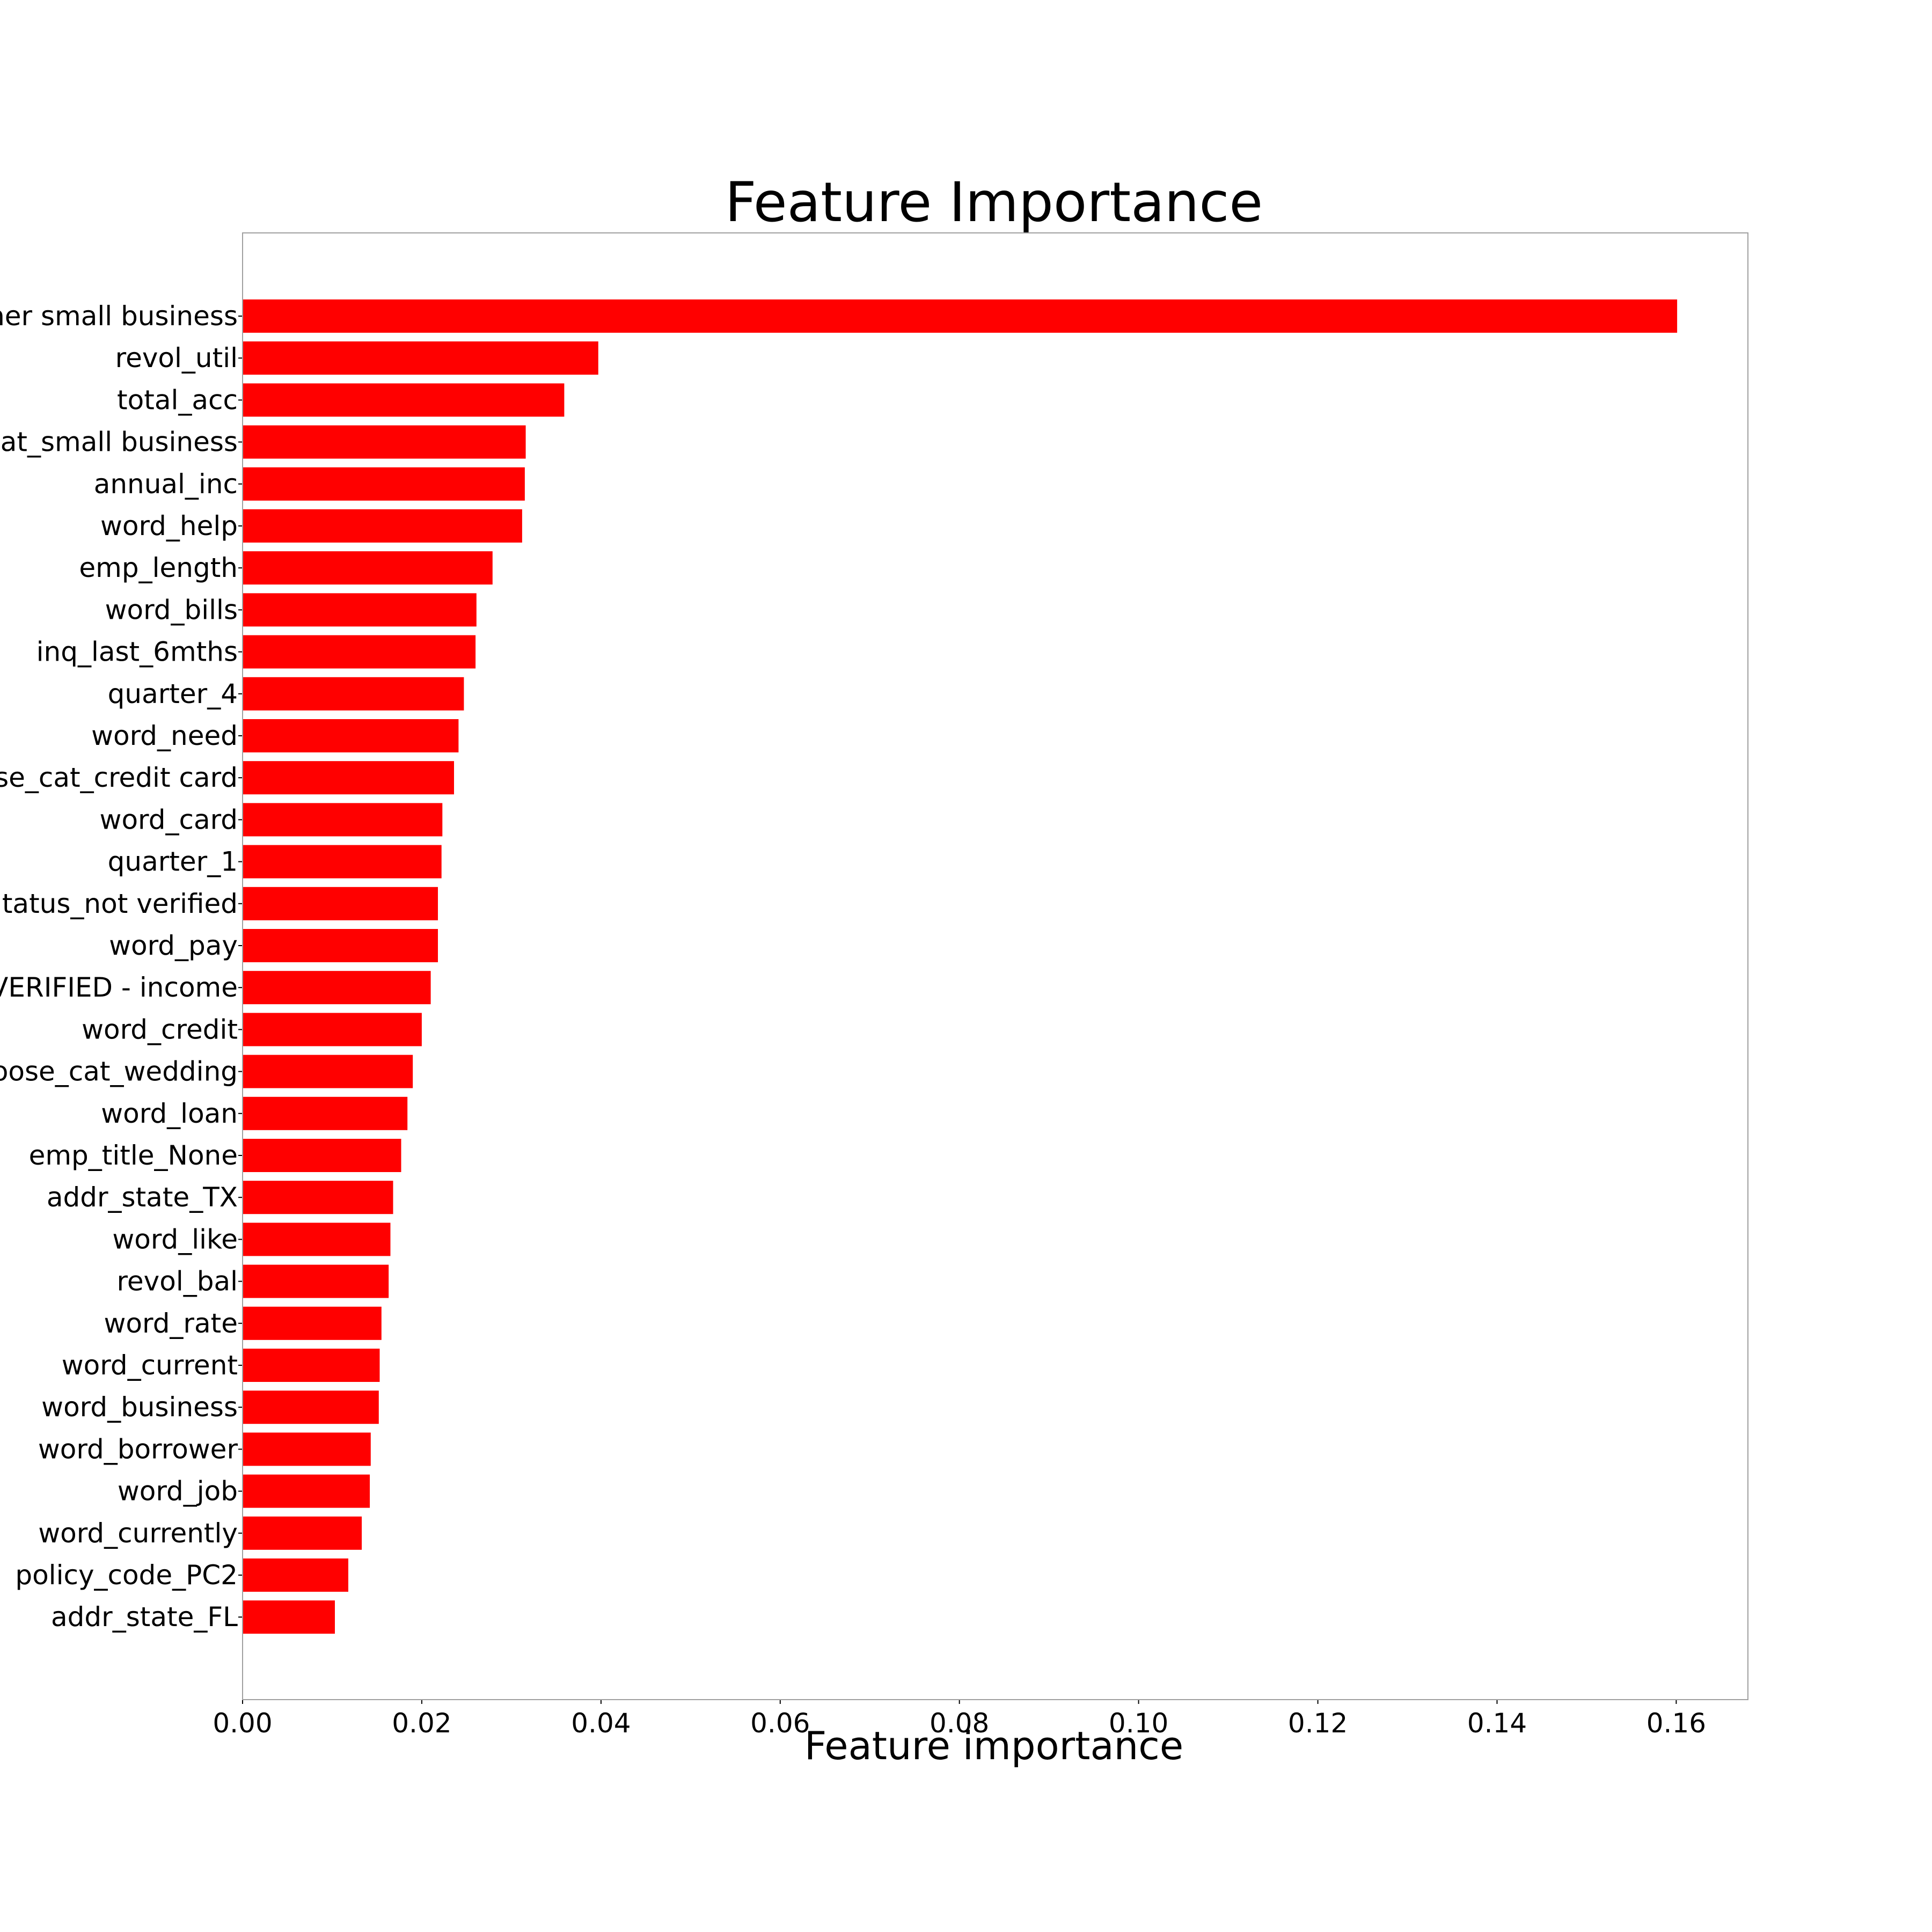  What do you see at coordinates (133, 1155) in the screenshot?
I see `y-tick-label-20: emp_title_None` at bounding box center [133, 1155].